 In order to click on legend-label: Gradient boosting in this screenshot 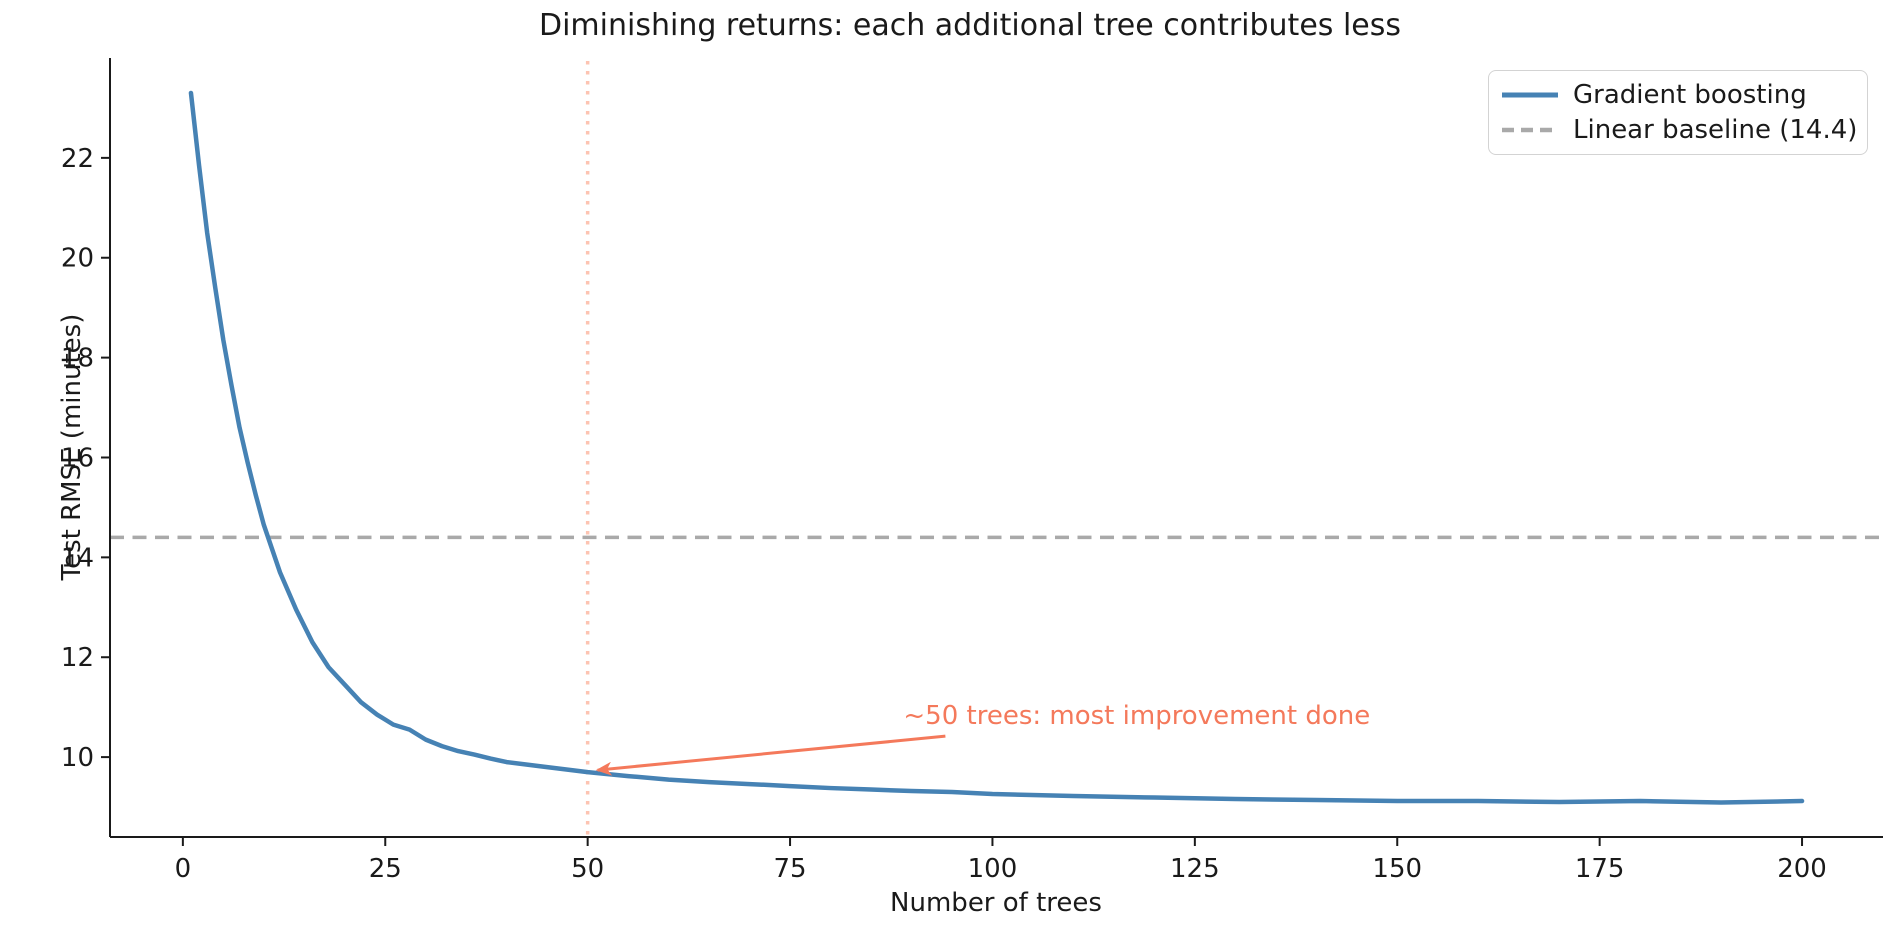, I will do `click(1690, 94)`.